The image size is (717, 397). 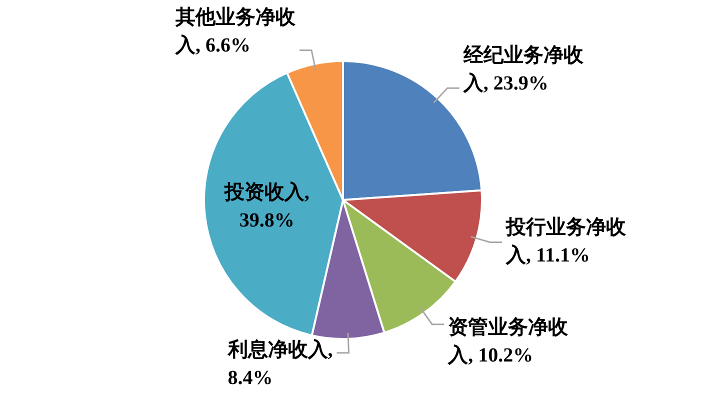 I want to click on slice-label: 利息净收入, 8.4%, so click(x=279, y=364).